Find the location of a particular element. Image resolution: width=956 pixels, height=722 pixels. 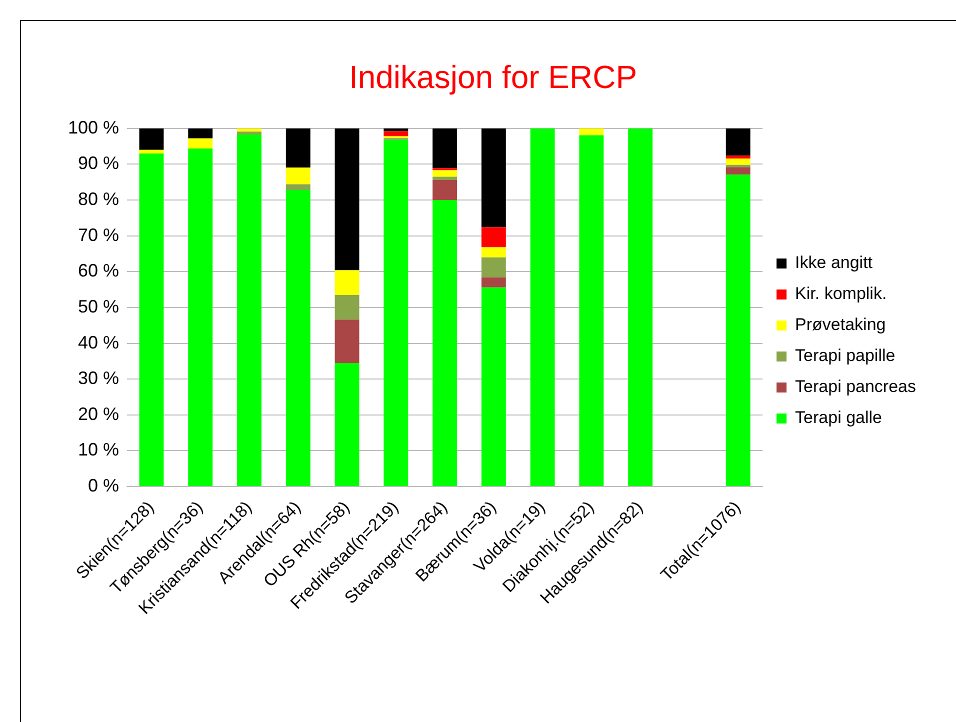

y-tick-label: 20 % is located at coordinates (99, 414).